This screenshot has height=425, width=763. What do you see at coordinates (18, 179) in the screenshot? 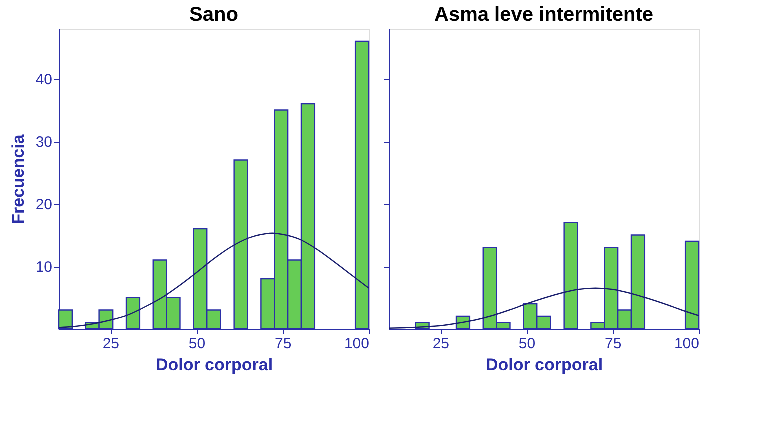
I see `y-axis-title: Frecuencia` at bounding box center [18, 179].